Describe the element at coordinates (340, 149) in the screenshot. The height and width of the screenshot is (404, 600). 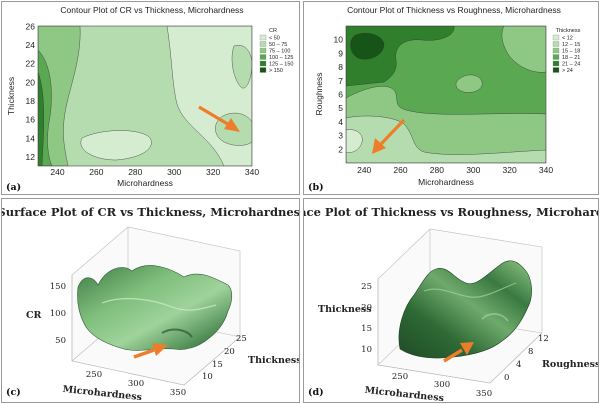
I see `y-tick-label: 2` at that location.